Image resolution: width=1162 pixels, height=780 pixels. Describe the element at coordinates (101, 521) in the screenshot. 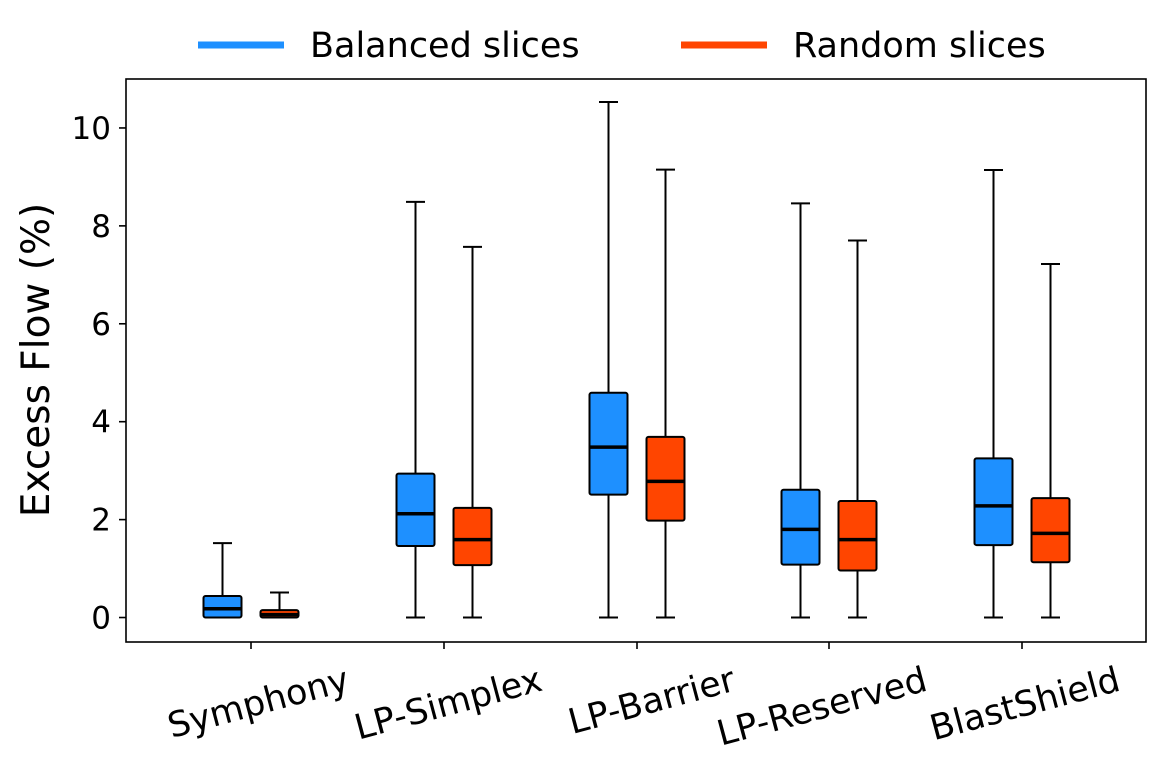

I see `y-tick-label: 2` at that location.